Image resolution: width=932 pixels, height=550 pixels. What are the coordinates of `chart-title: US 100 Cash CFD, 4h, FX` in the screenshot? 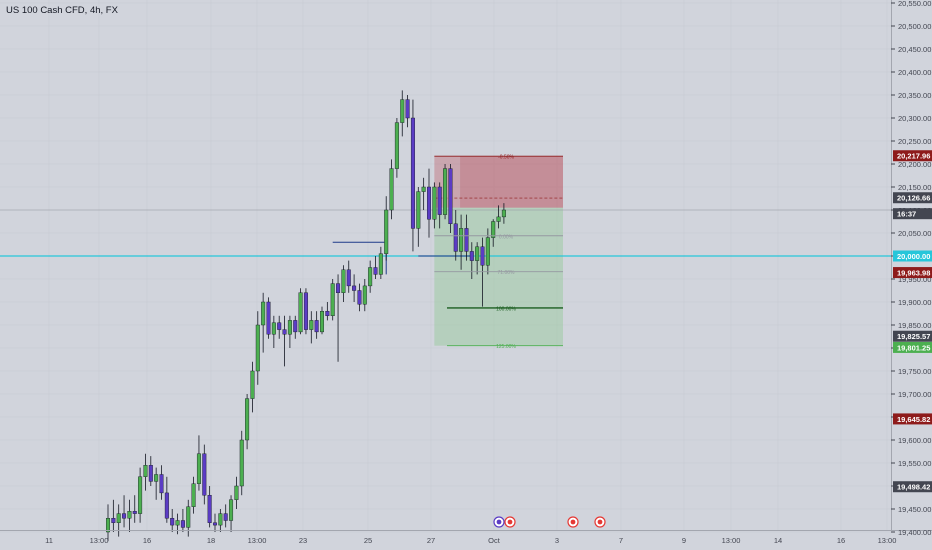 It's located at (62, 10).